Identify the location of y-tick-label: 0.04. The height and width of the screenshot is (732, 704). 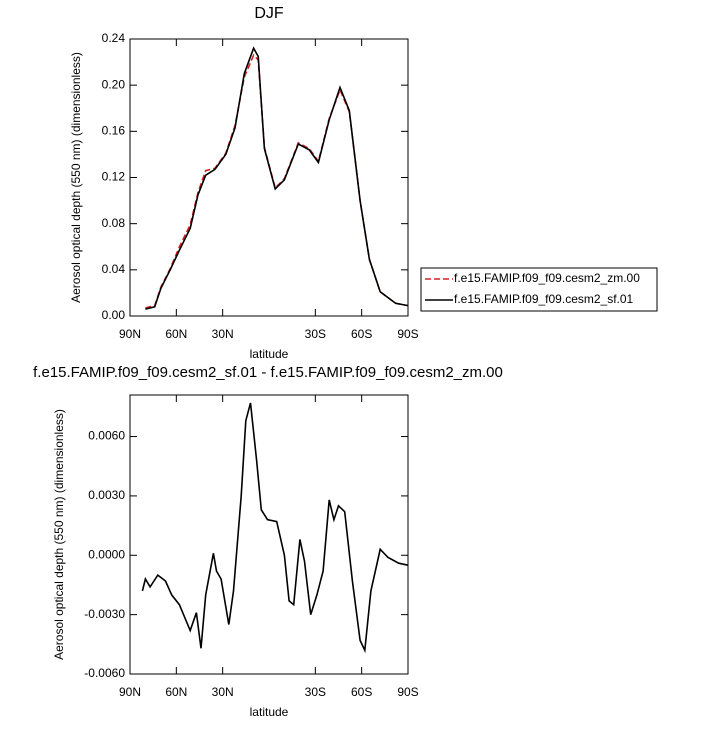
(114, 269).